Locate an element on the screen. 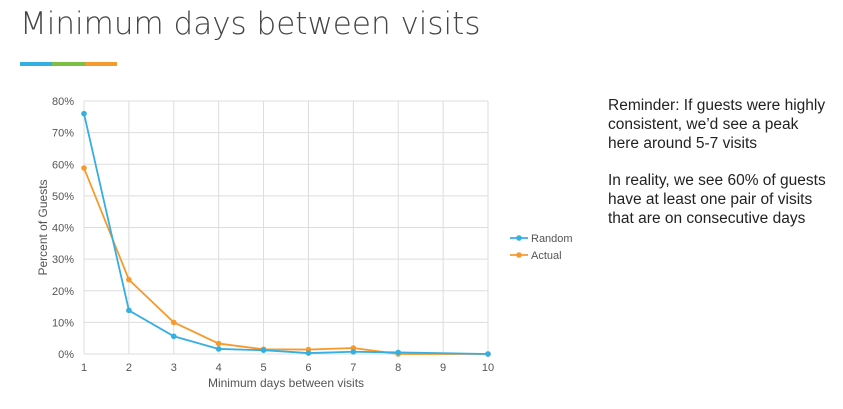 The image size is (843, 409). x-tick-label: 3 is located at coordinates (174, 368).